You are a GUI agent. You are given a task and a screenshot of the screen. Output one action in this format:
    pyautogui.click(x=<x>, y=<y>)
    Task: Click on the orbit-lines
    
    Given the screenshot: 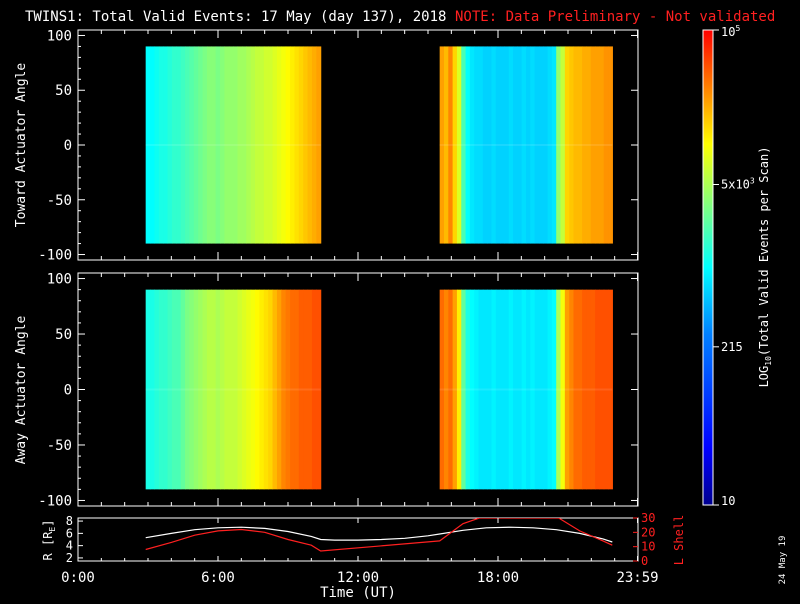 What is the action you would take?
    pyautogui.click(x=379, y=535)
    